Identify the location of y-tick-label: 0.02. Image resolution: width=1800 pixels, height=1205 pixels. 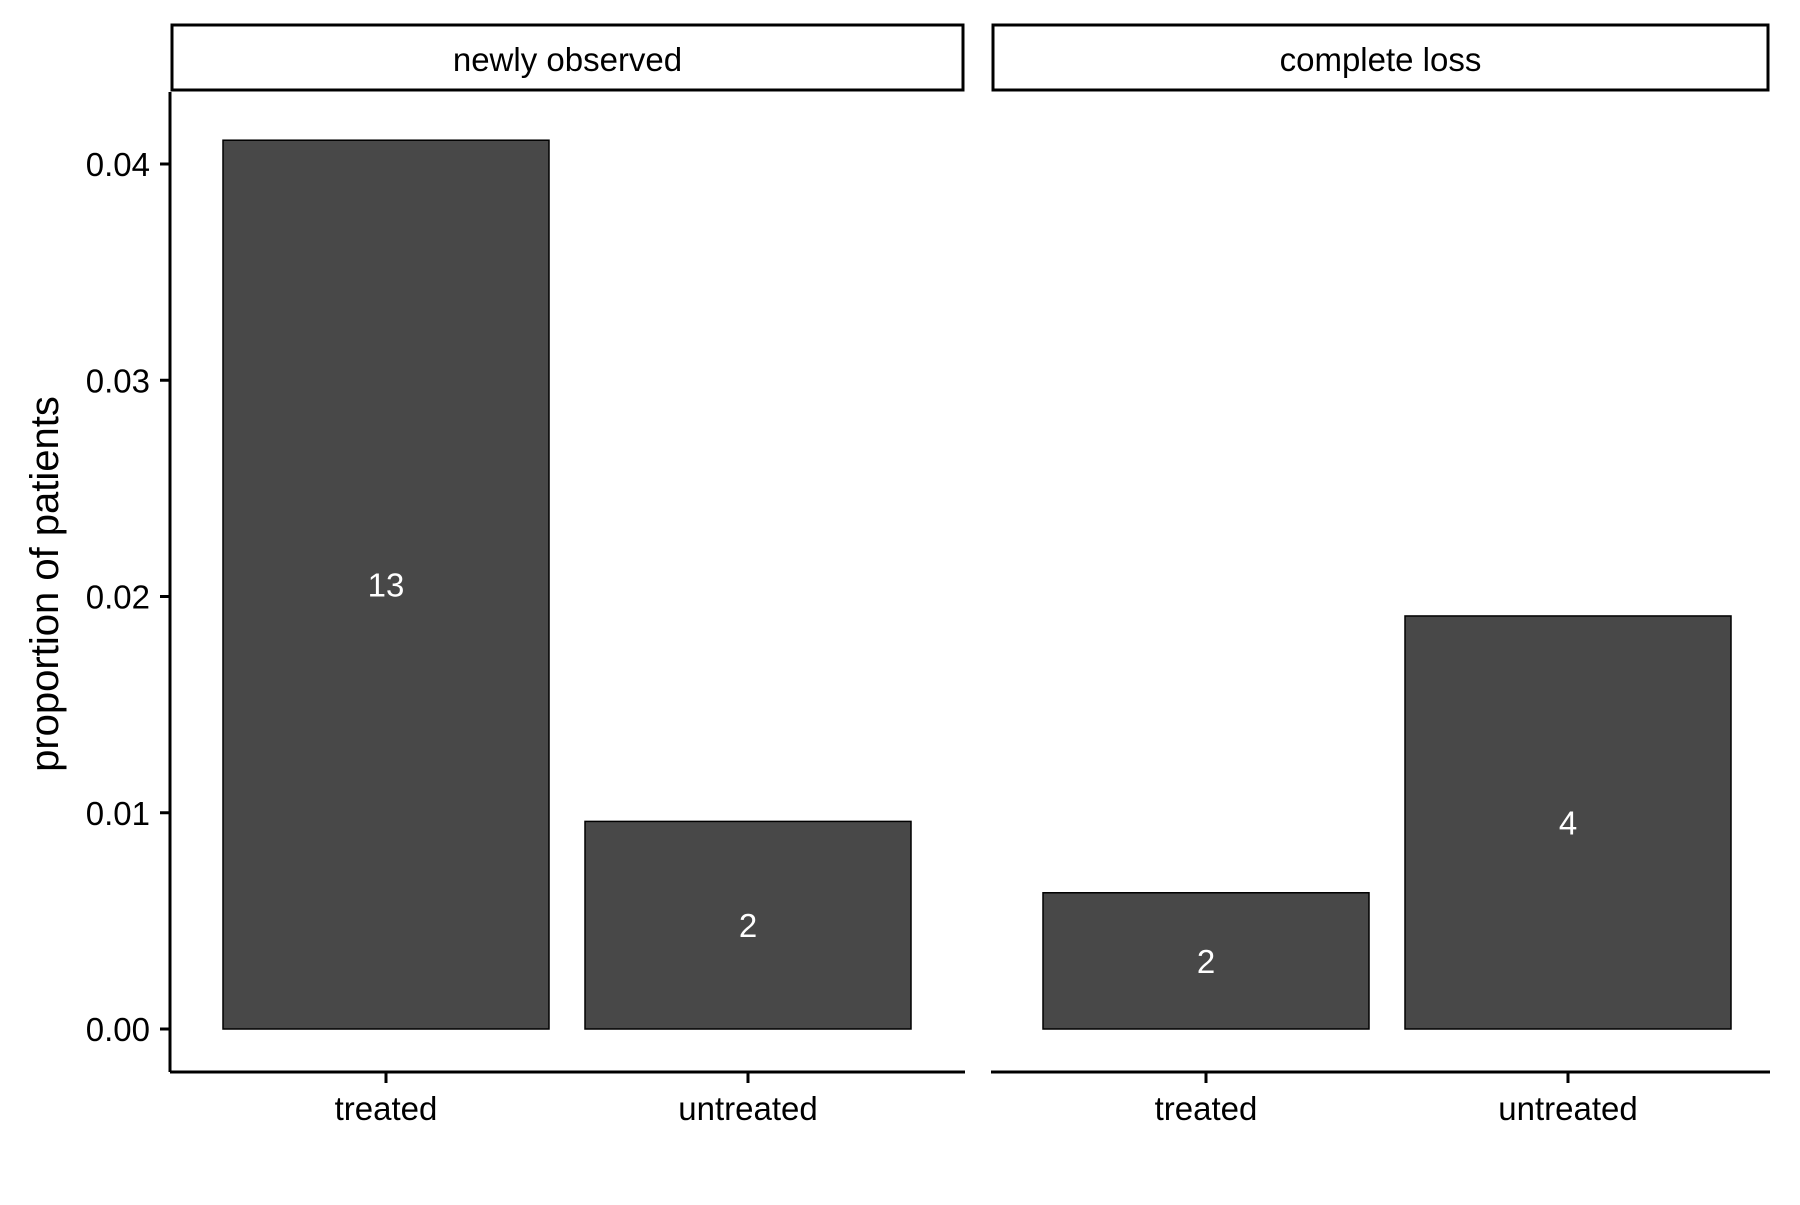
(118, 597).